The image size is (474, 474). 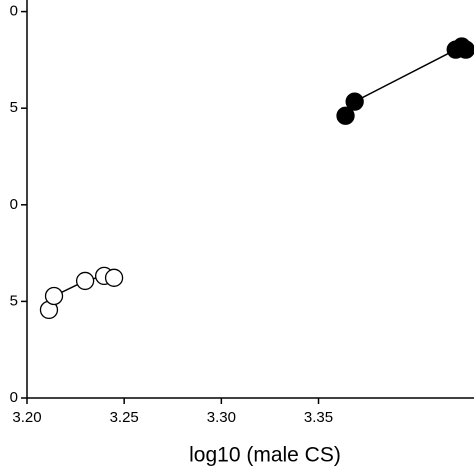 I want to click on x-tick-label: 3.35, so click(x=318, y=417).